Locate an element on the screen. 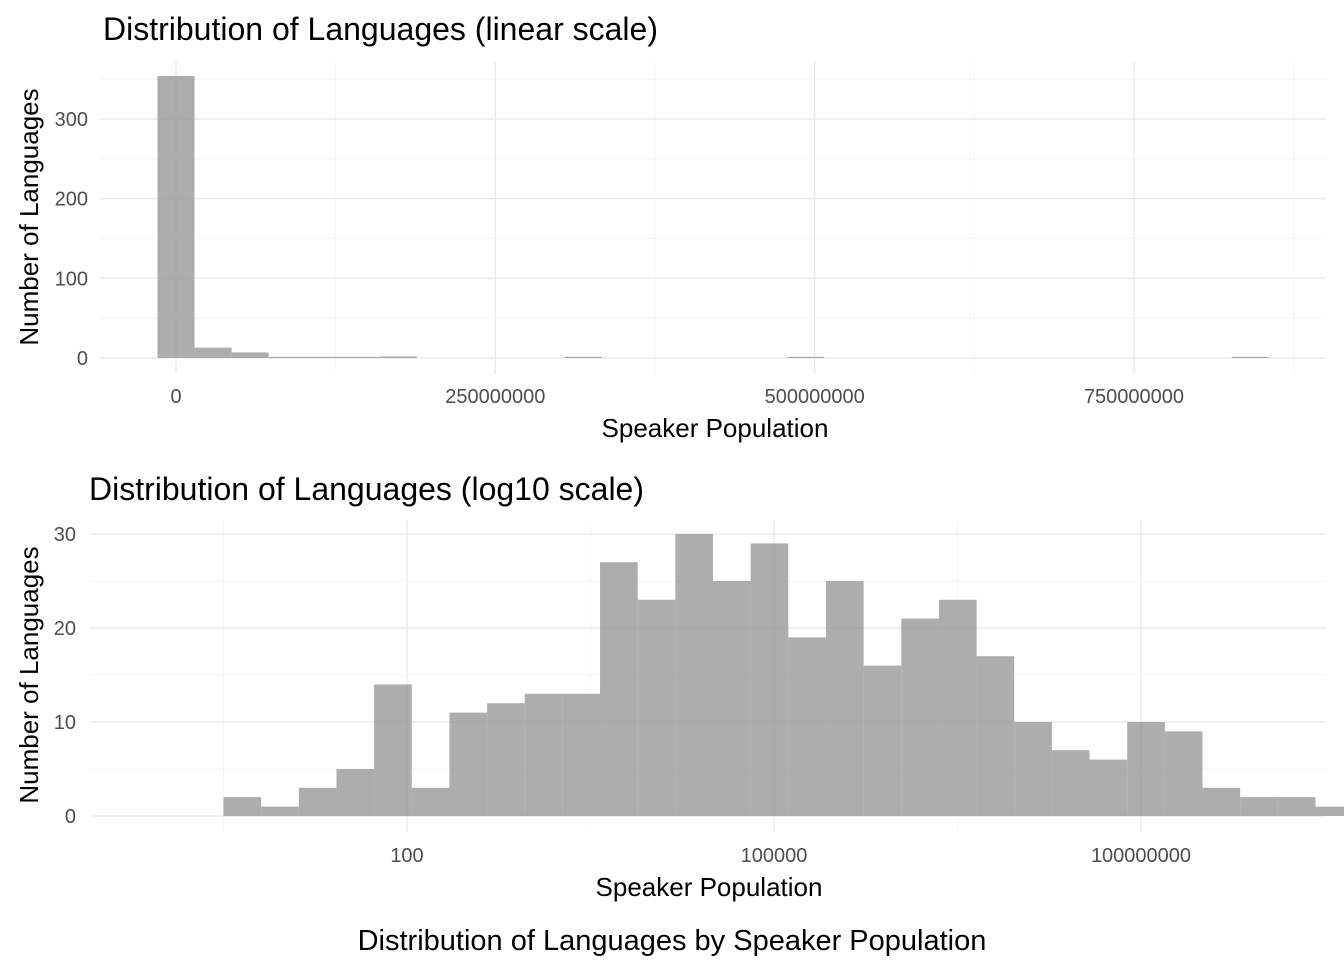 This screenshot has height=960, width=1344. y-tick-label: 300 is located at coordinates (71, 120).